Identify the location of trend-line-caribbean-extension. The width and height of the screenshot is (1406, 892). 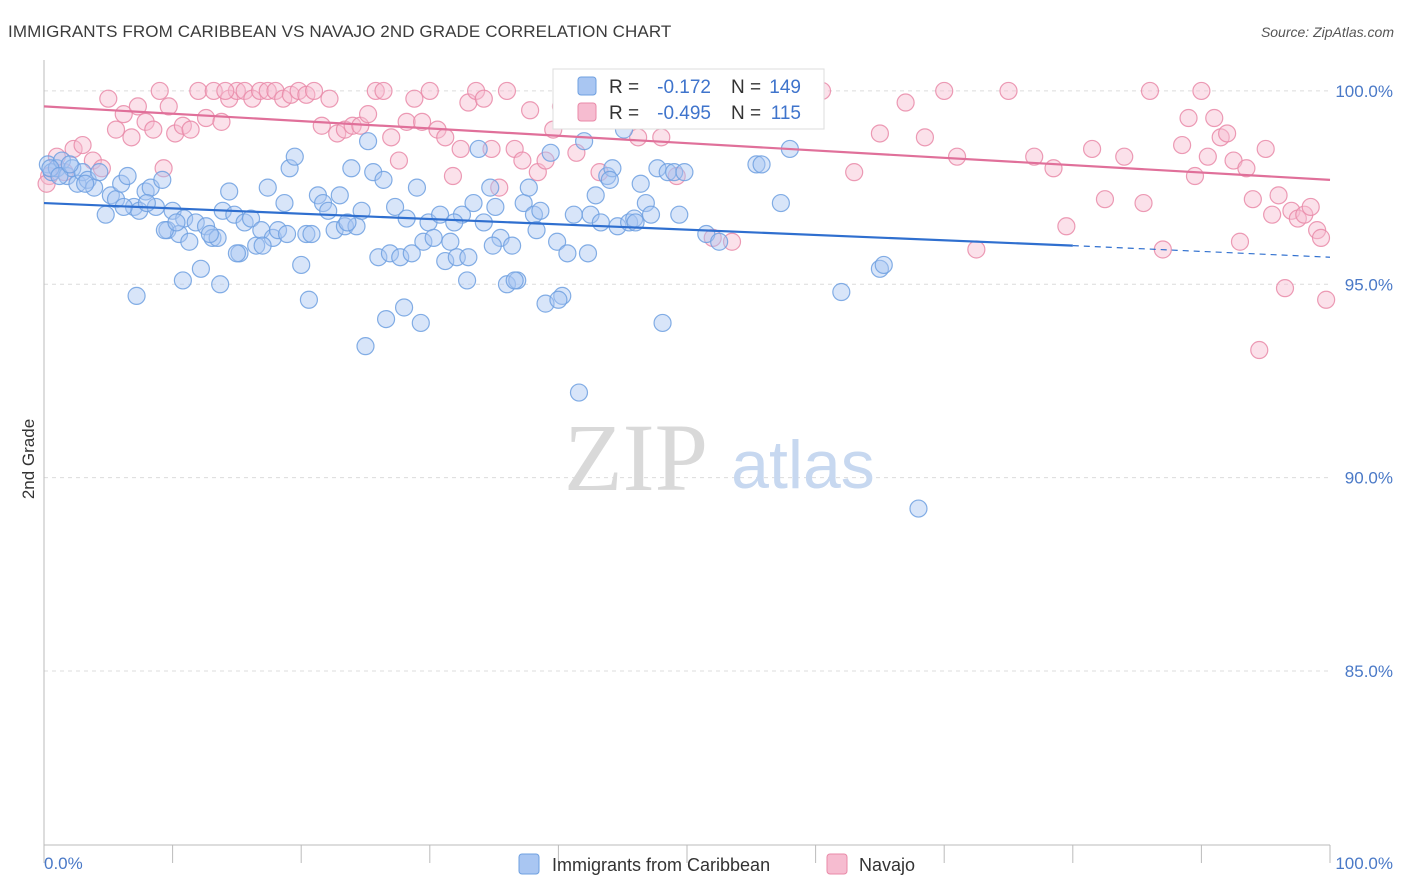
(1201, 251).